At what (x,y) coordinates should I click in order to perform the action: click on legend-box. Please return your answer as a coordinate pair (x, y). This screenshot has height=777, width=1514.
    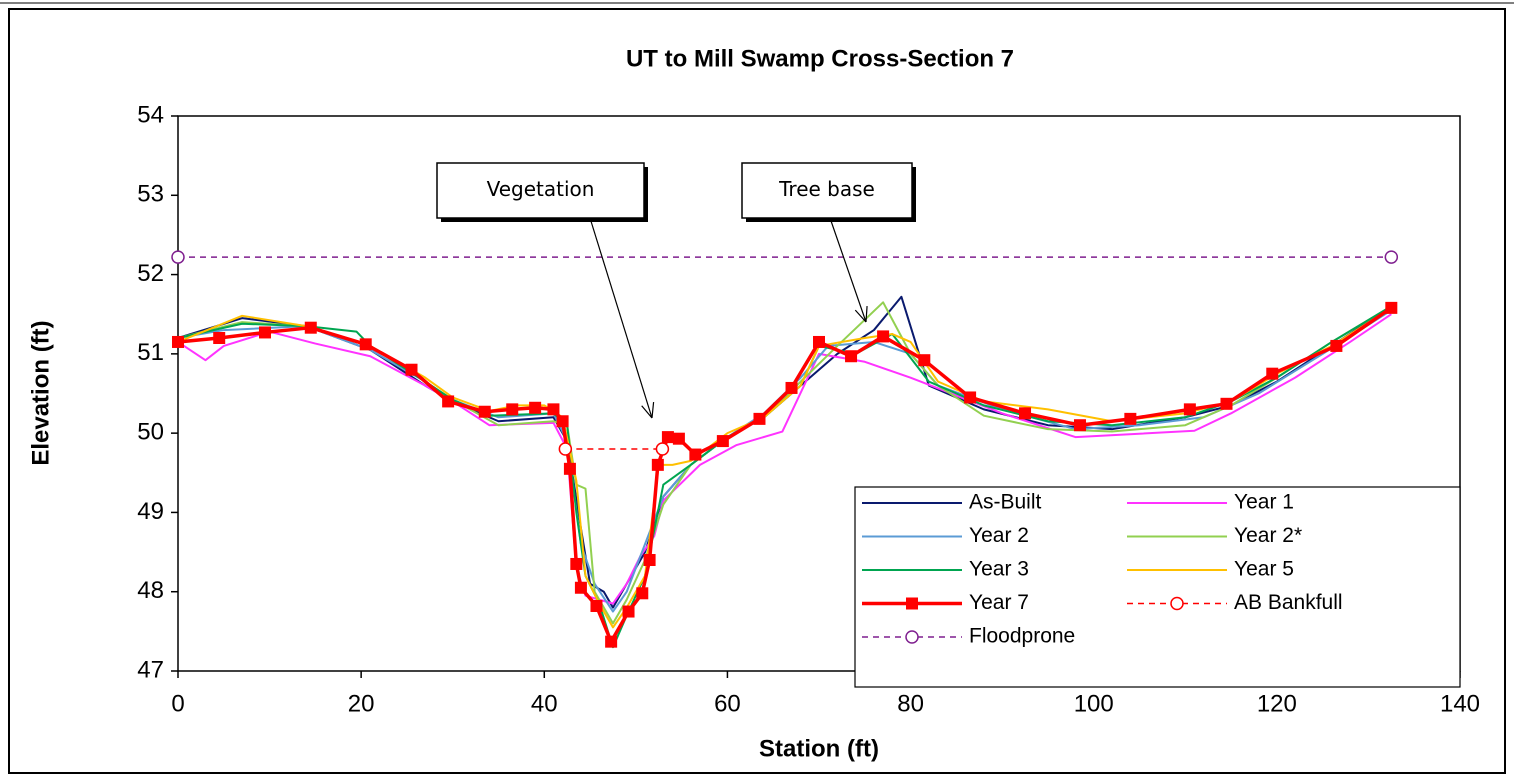
    Looking at the image, I should click on (1157, 587).